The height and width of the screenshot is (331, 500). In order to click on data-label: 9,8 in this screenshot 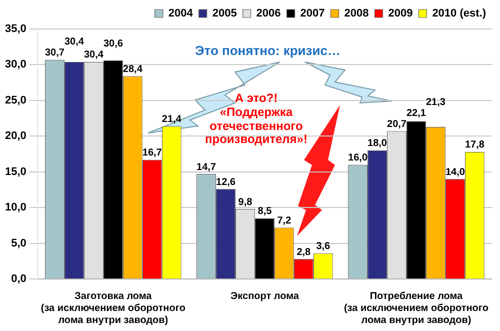, I will do `click(245, 202)`.